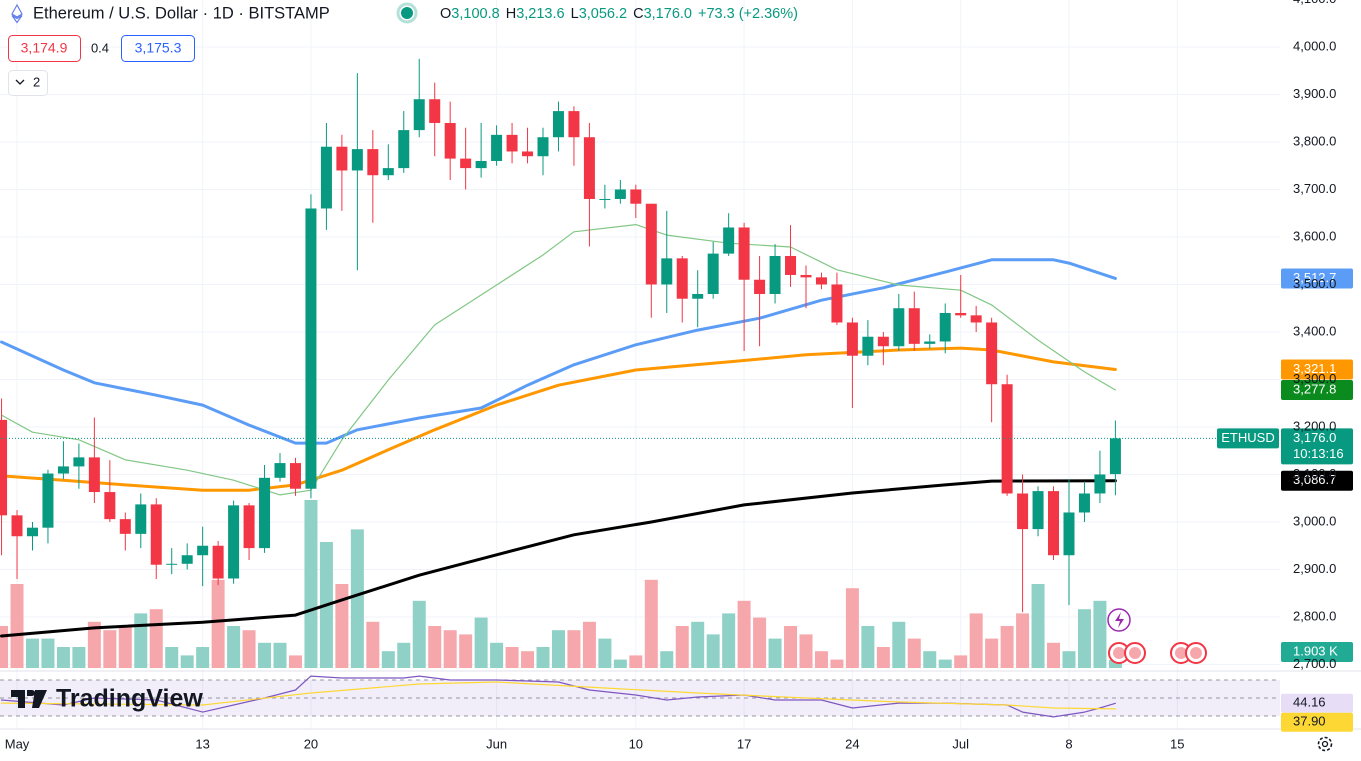 The image size is (1361, 761). Describe the element at coordinates (1314, 378) in the screenshot. I see `y-tick-label: 3,300.0` at that location.